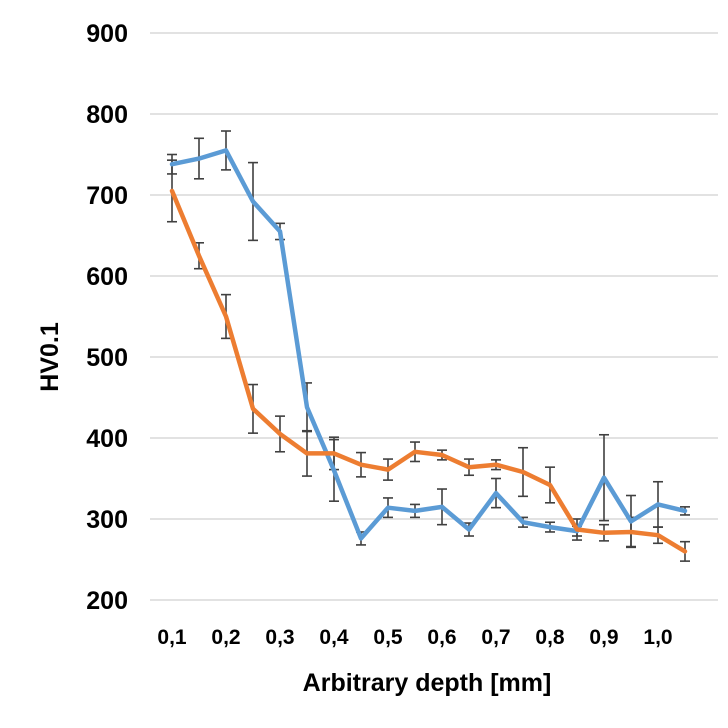 This screenshot has width=728, height=728. What do you see at coordinates (50, 357) in the screenshot?
I see `y-axis-title: HV0.1` at bounding box center [50, 357].